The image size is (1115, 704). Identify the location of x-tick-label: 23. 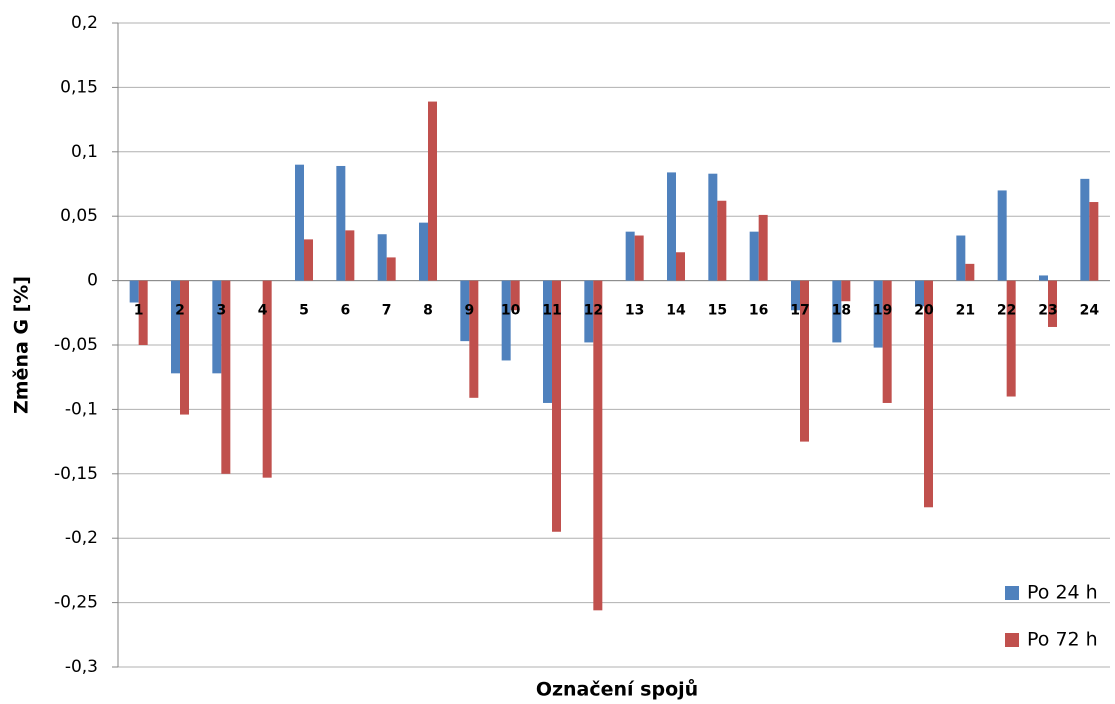
(1047, 311).